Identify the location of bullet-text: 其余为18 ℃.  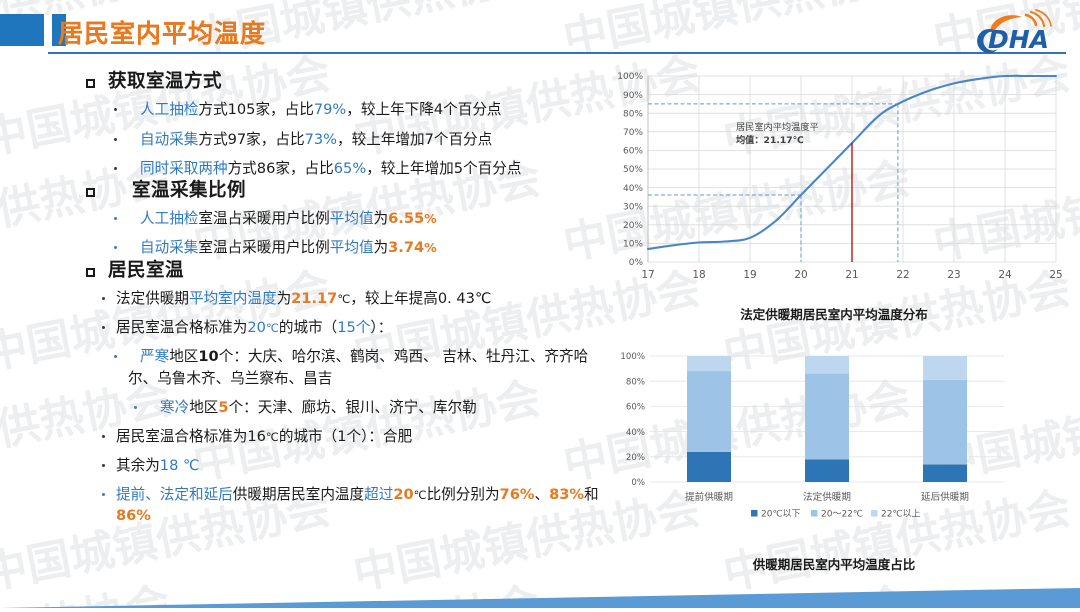
(157, 465).